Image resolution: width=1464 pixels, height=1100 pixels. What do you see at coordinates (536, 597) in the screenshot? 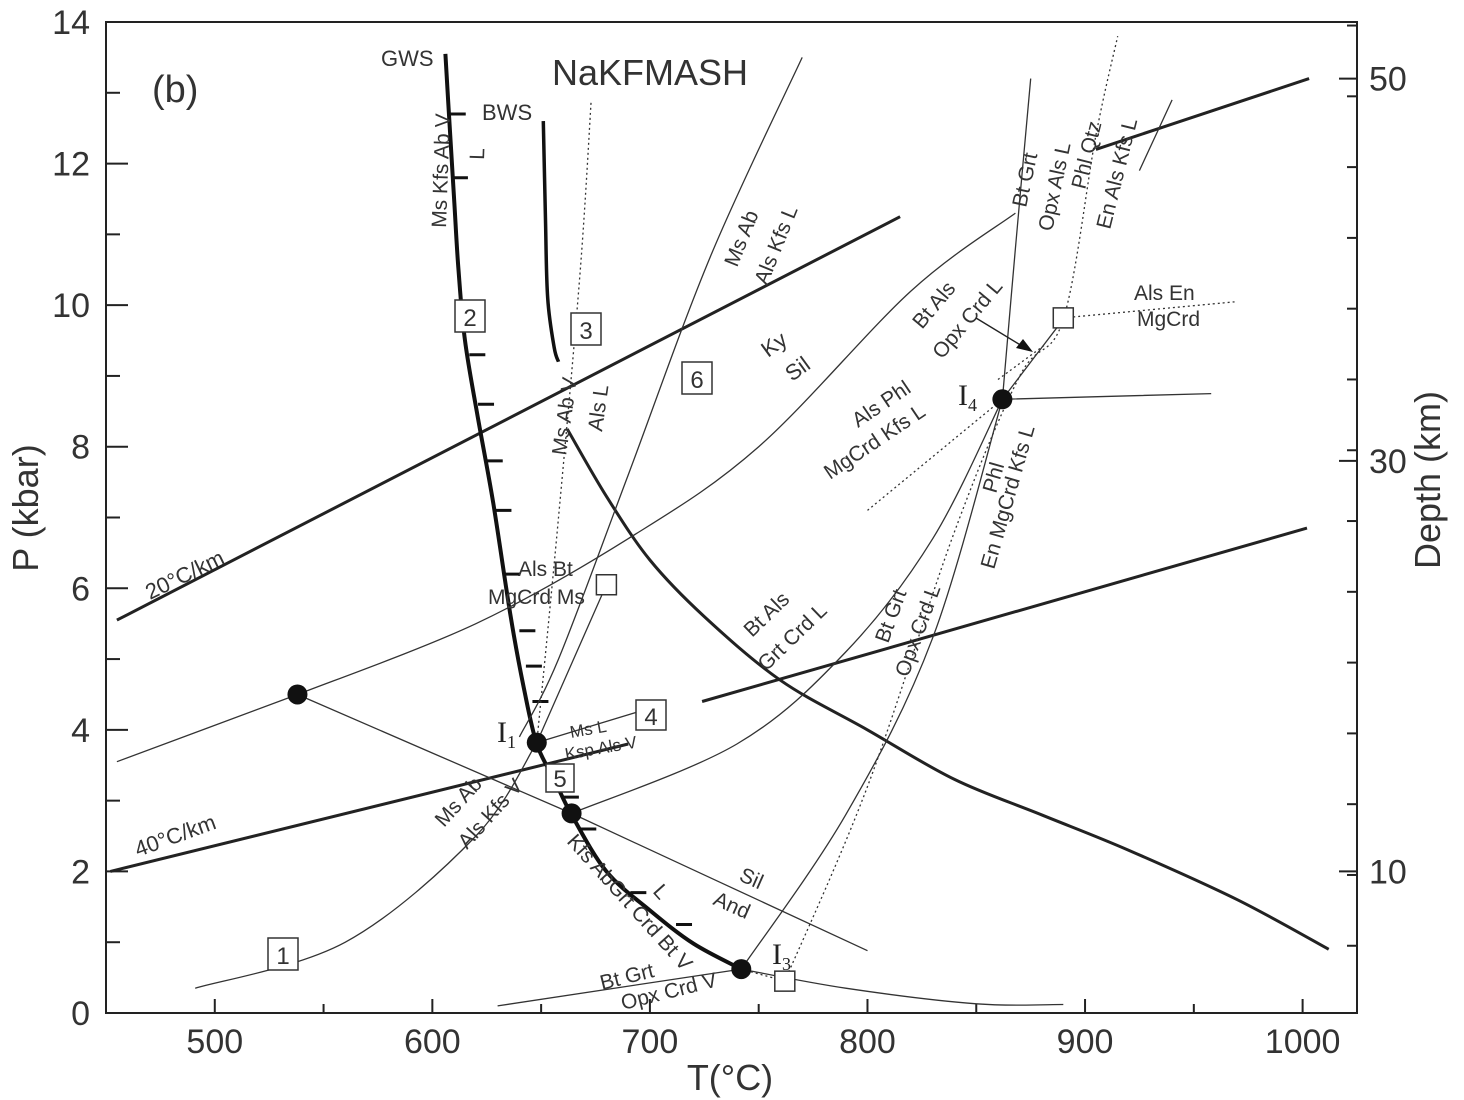
I see `label-mgcrd-ms: MgCrd Ms` at bounding box center [536, 597].